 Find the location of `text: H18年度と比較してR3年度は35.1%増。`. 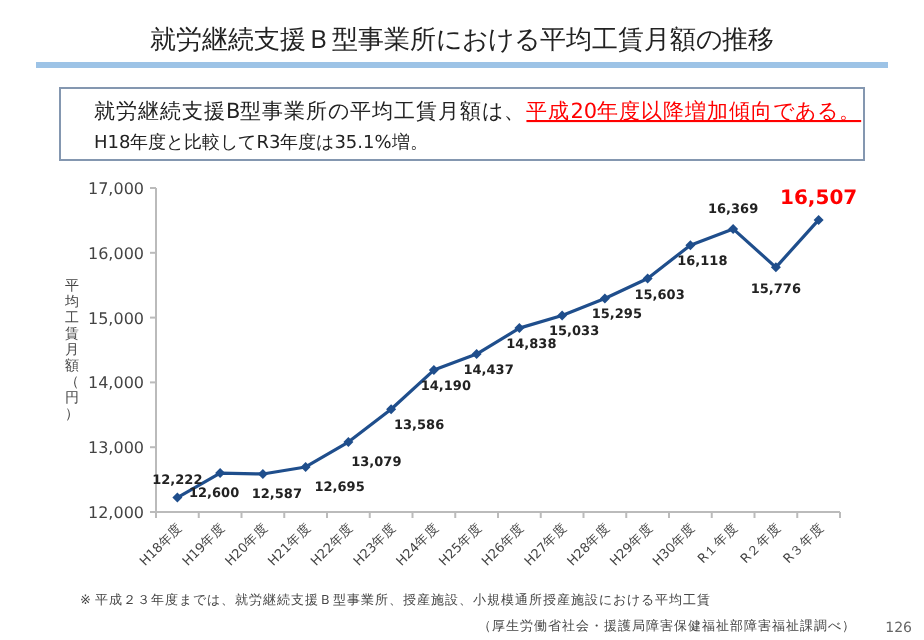

text: H18年度と比較してR3年度は35.1%増。 is located at coordinates (261, 143).